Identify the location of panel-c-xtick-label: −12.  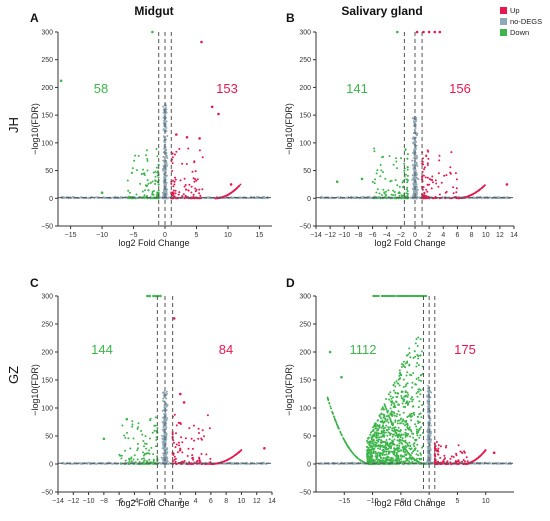
(73, 501).